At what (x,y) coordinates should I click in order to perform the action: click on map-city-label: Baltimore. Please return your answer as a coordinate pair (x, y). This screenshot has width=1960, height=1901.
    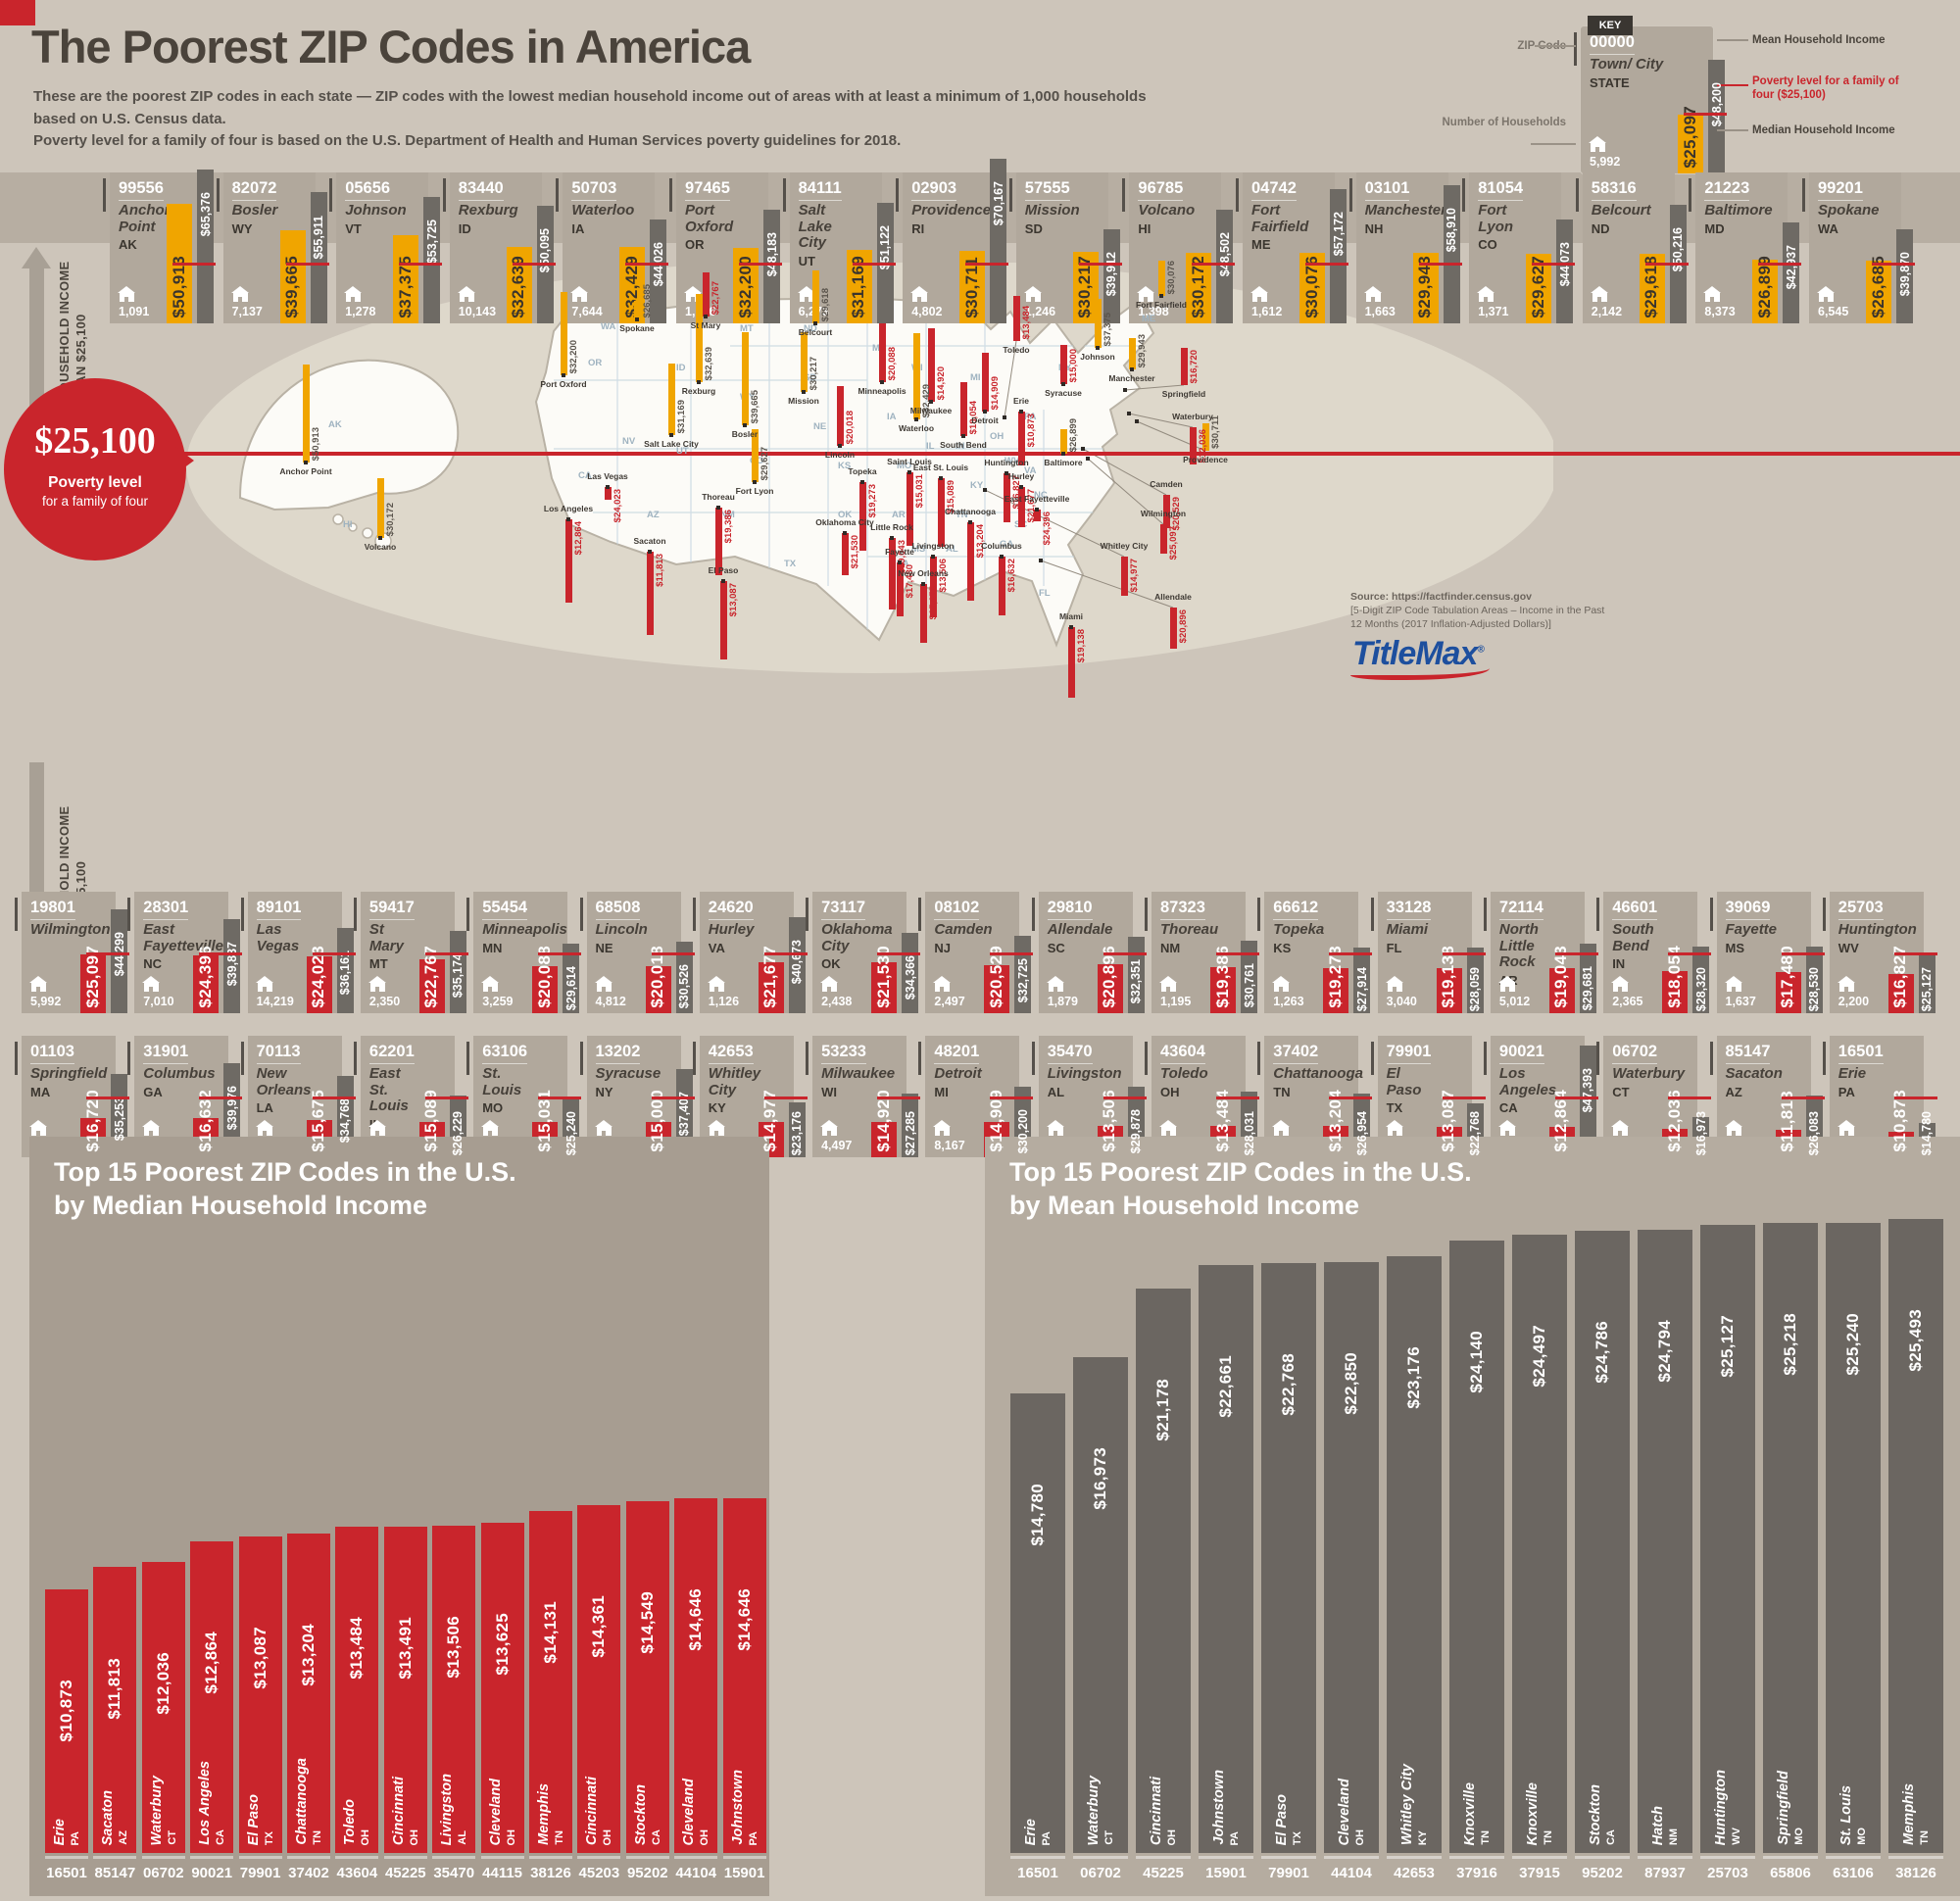
    Looking at the image, I should click on (1063, 462).